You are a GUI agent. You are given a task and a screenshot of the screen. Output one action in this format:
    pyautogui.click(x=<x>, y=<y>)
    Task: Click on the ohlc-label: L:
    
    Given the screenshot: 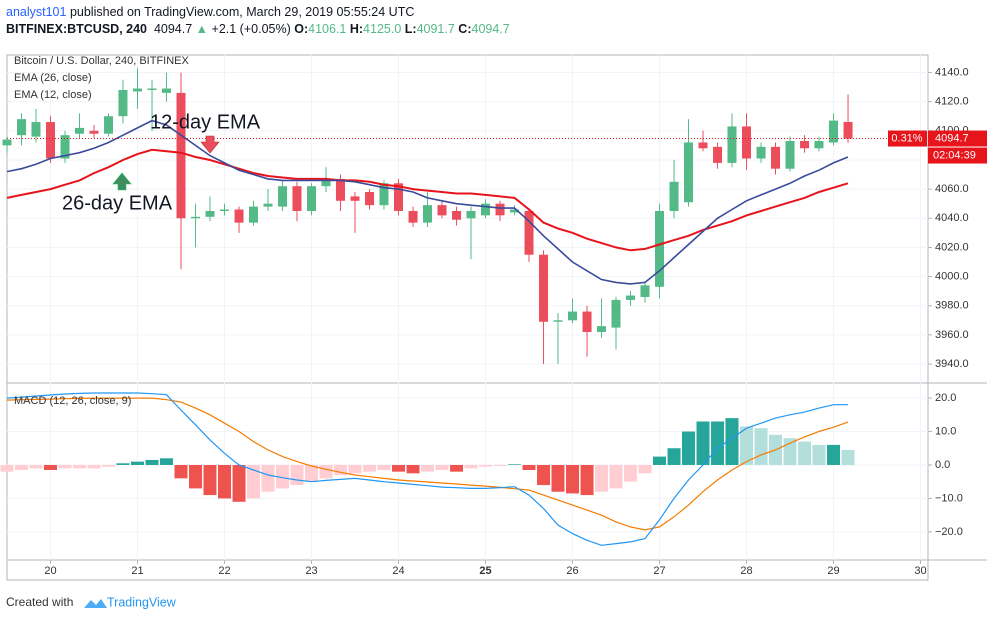 What is the action you would take?
    pyautogui.click(x=410, y=29)
    